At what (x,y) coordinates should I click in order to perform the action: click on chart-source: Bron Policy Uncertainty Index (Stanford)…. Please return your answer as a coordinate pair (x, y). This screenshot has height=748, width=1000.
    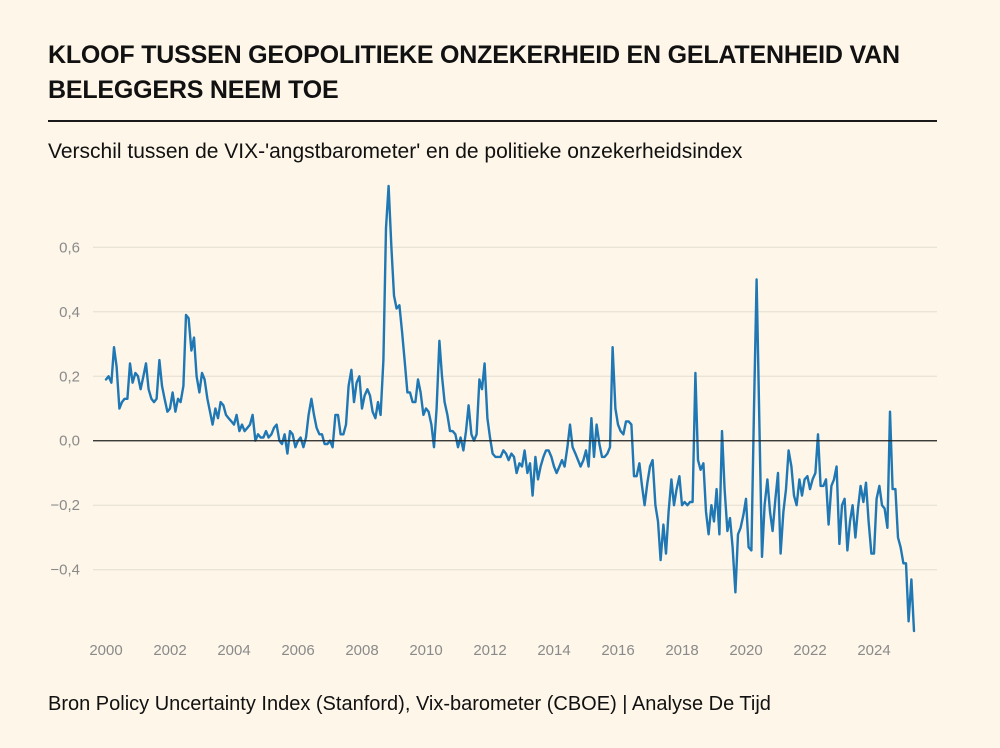
    Looking at the image, I should click on (409, 704).